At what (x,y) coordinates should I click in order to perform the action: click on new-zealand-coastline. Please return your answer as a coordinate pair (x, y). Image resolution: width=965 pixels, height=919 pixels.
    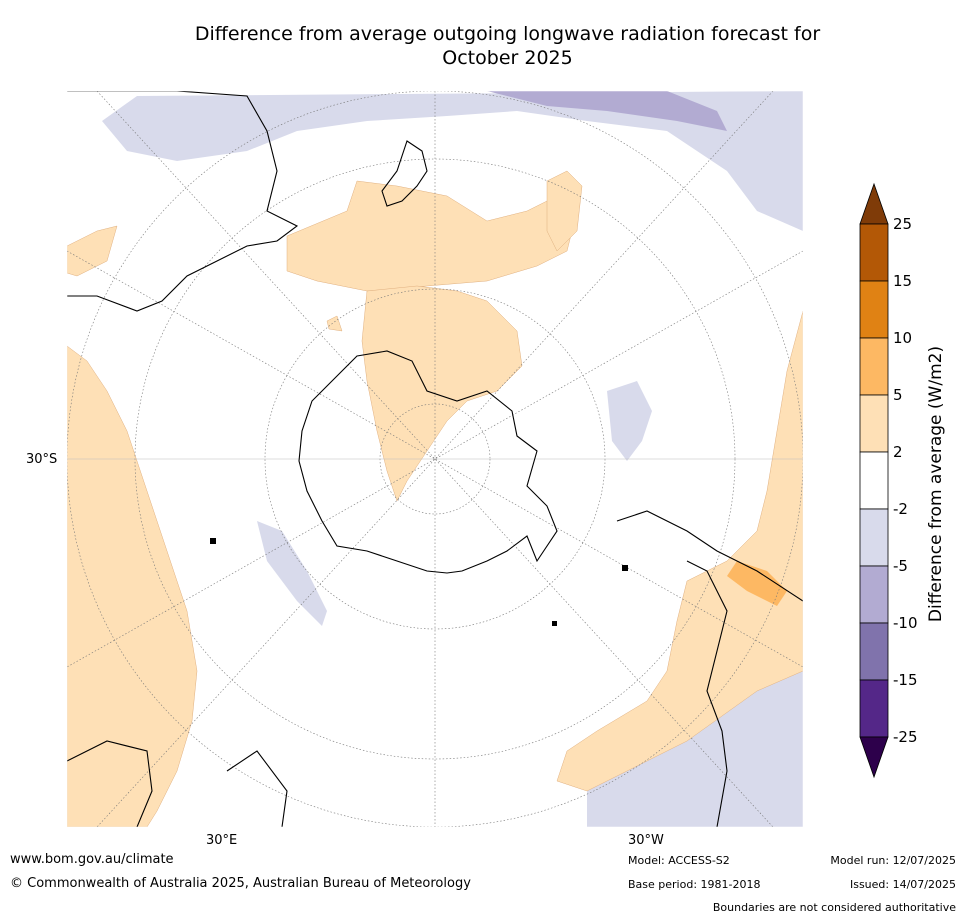
    Looking at the image, I should click on (404, 173).